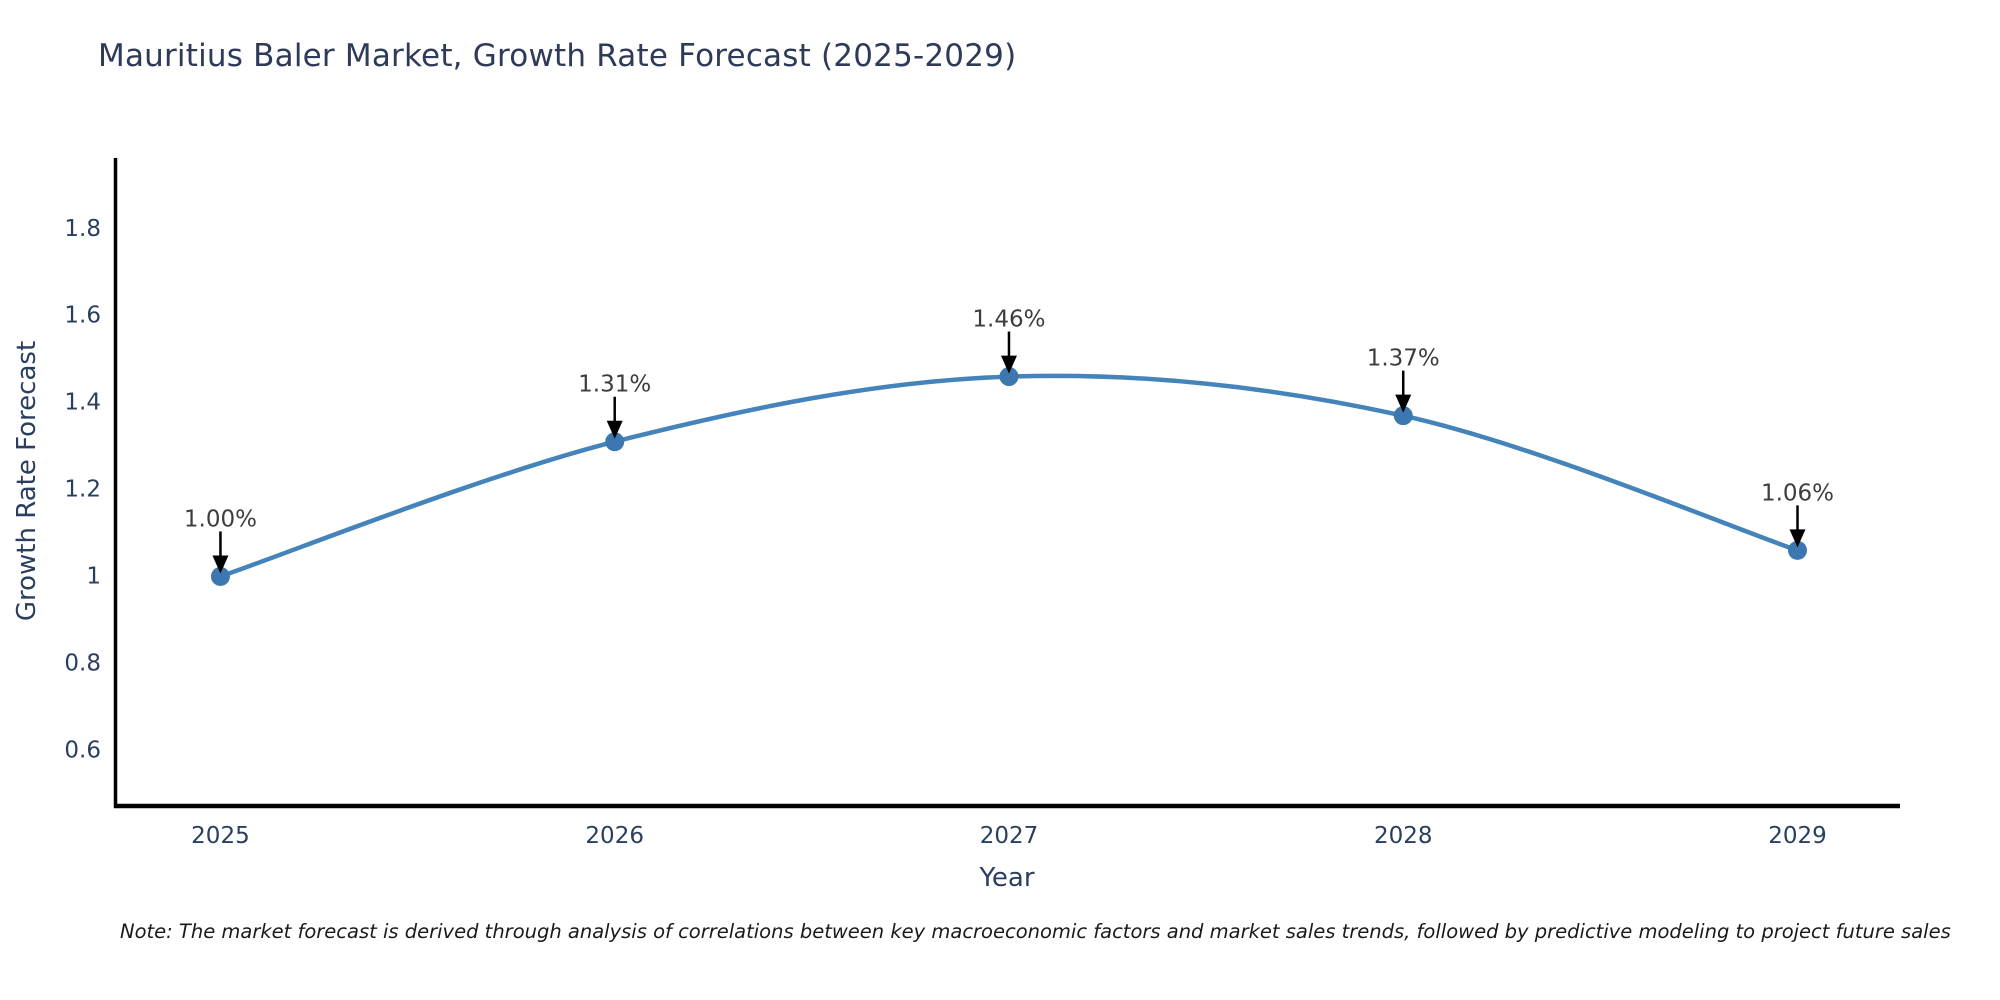 Image resolution: width=2000 pixels, height=1000 pixels. What do you see at coordinates (27, 481) in the screenshot?
I see `y-axis-title: Growth Rate Forecast` at bounding box center [27, 481].